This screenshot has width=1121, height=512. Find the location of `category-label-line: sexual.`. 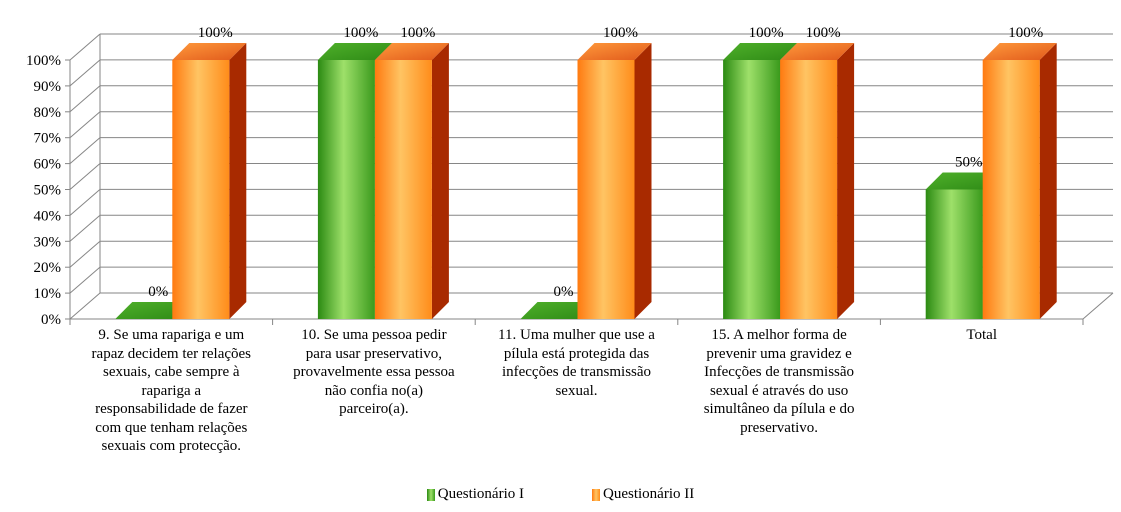

category-label-line: sexual. is located at coordinates (576, 390).